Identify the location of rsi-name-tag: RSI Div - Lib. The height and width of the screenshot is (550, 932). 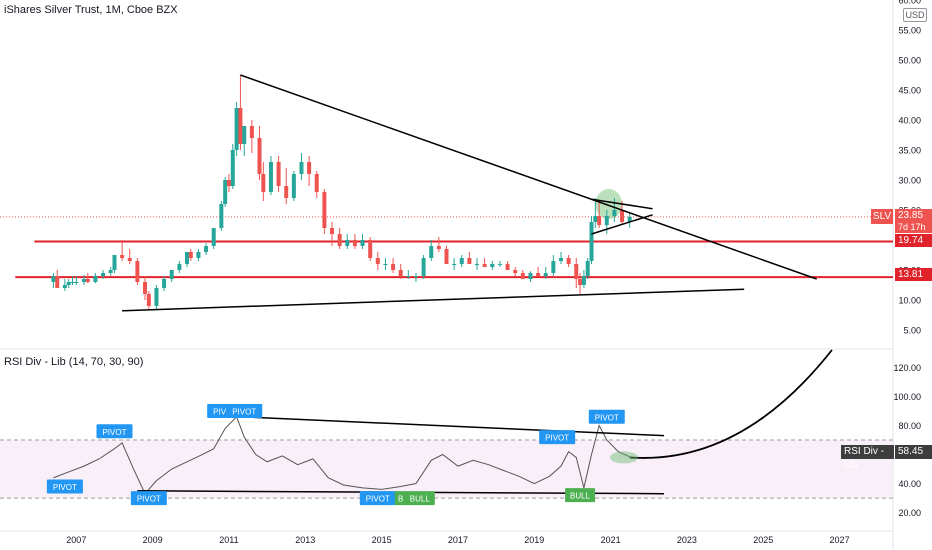
(867, 458).